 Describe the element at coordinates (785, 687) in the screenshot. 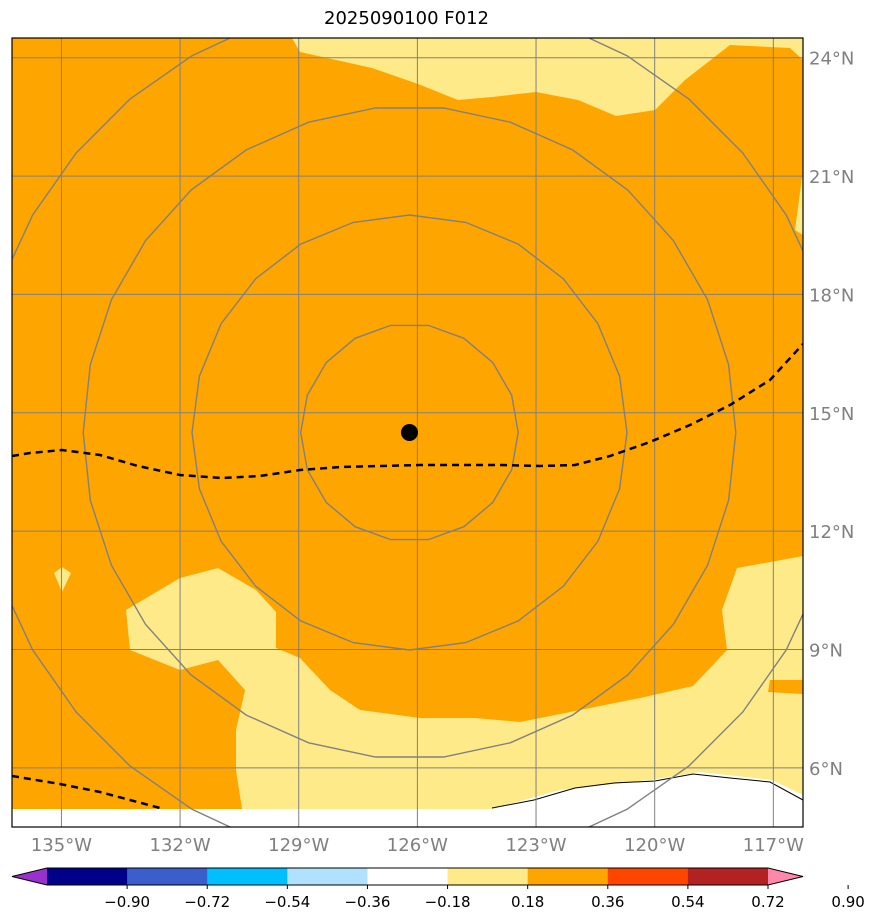

I see `field-region-main-east-blob` at that location.